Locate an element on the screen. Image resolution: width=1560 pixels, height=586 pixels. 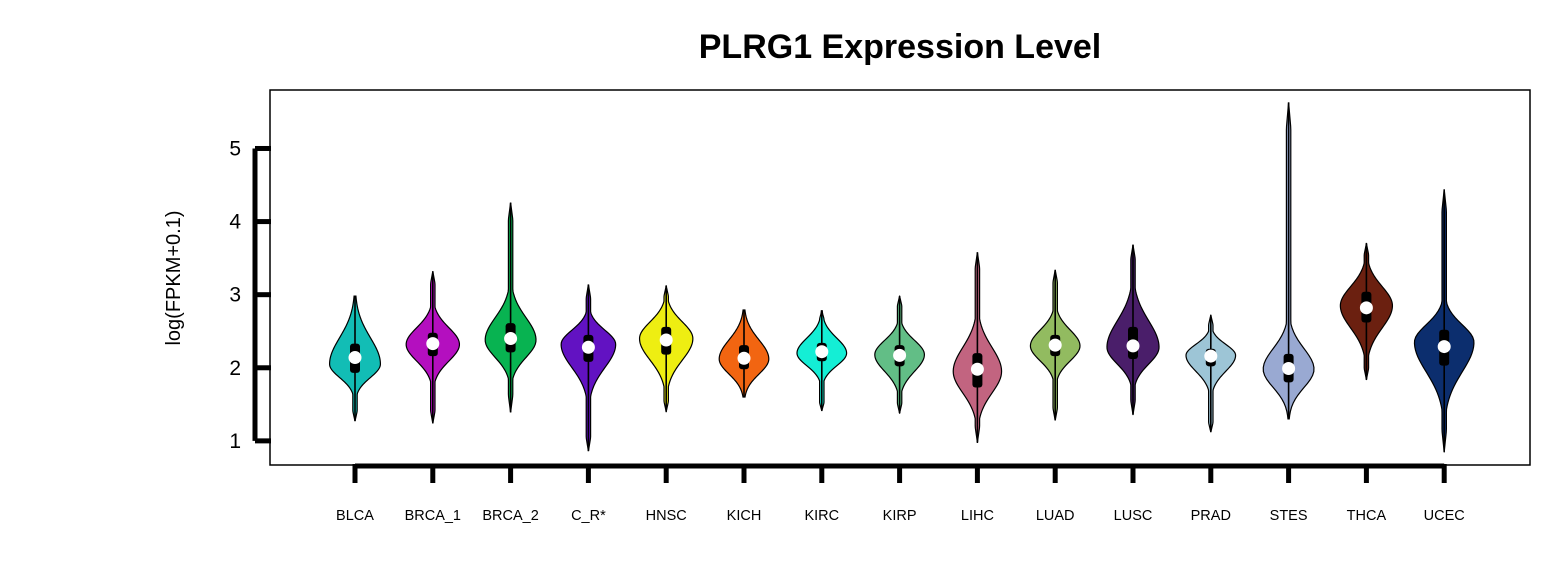
violin-lihc is located at coordinates (977, 347).